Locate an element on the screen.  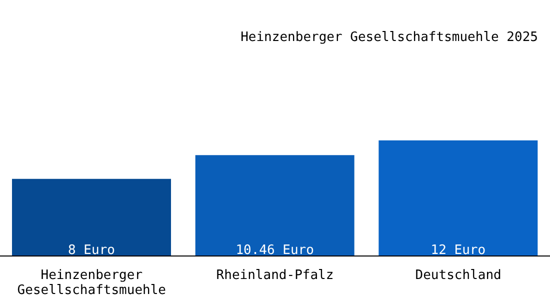
x-tick-label: Rheinland-Pfalz is located at coordinates (275, 275).